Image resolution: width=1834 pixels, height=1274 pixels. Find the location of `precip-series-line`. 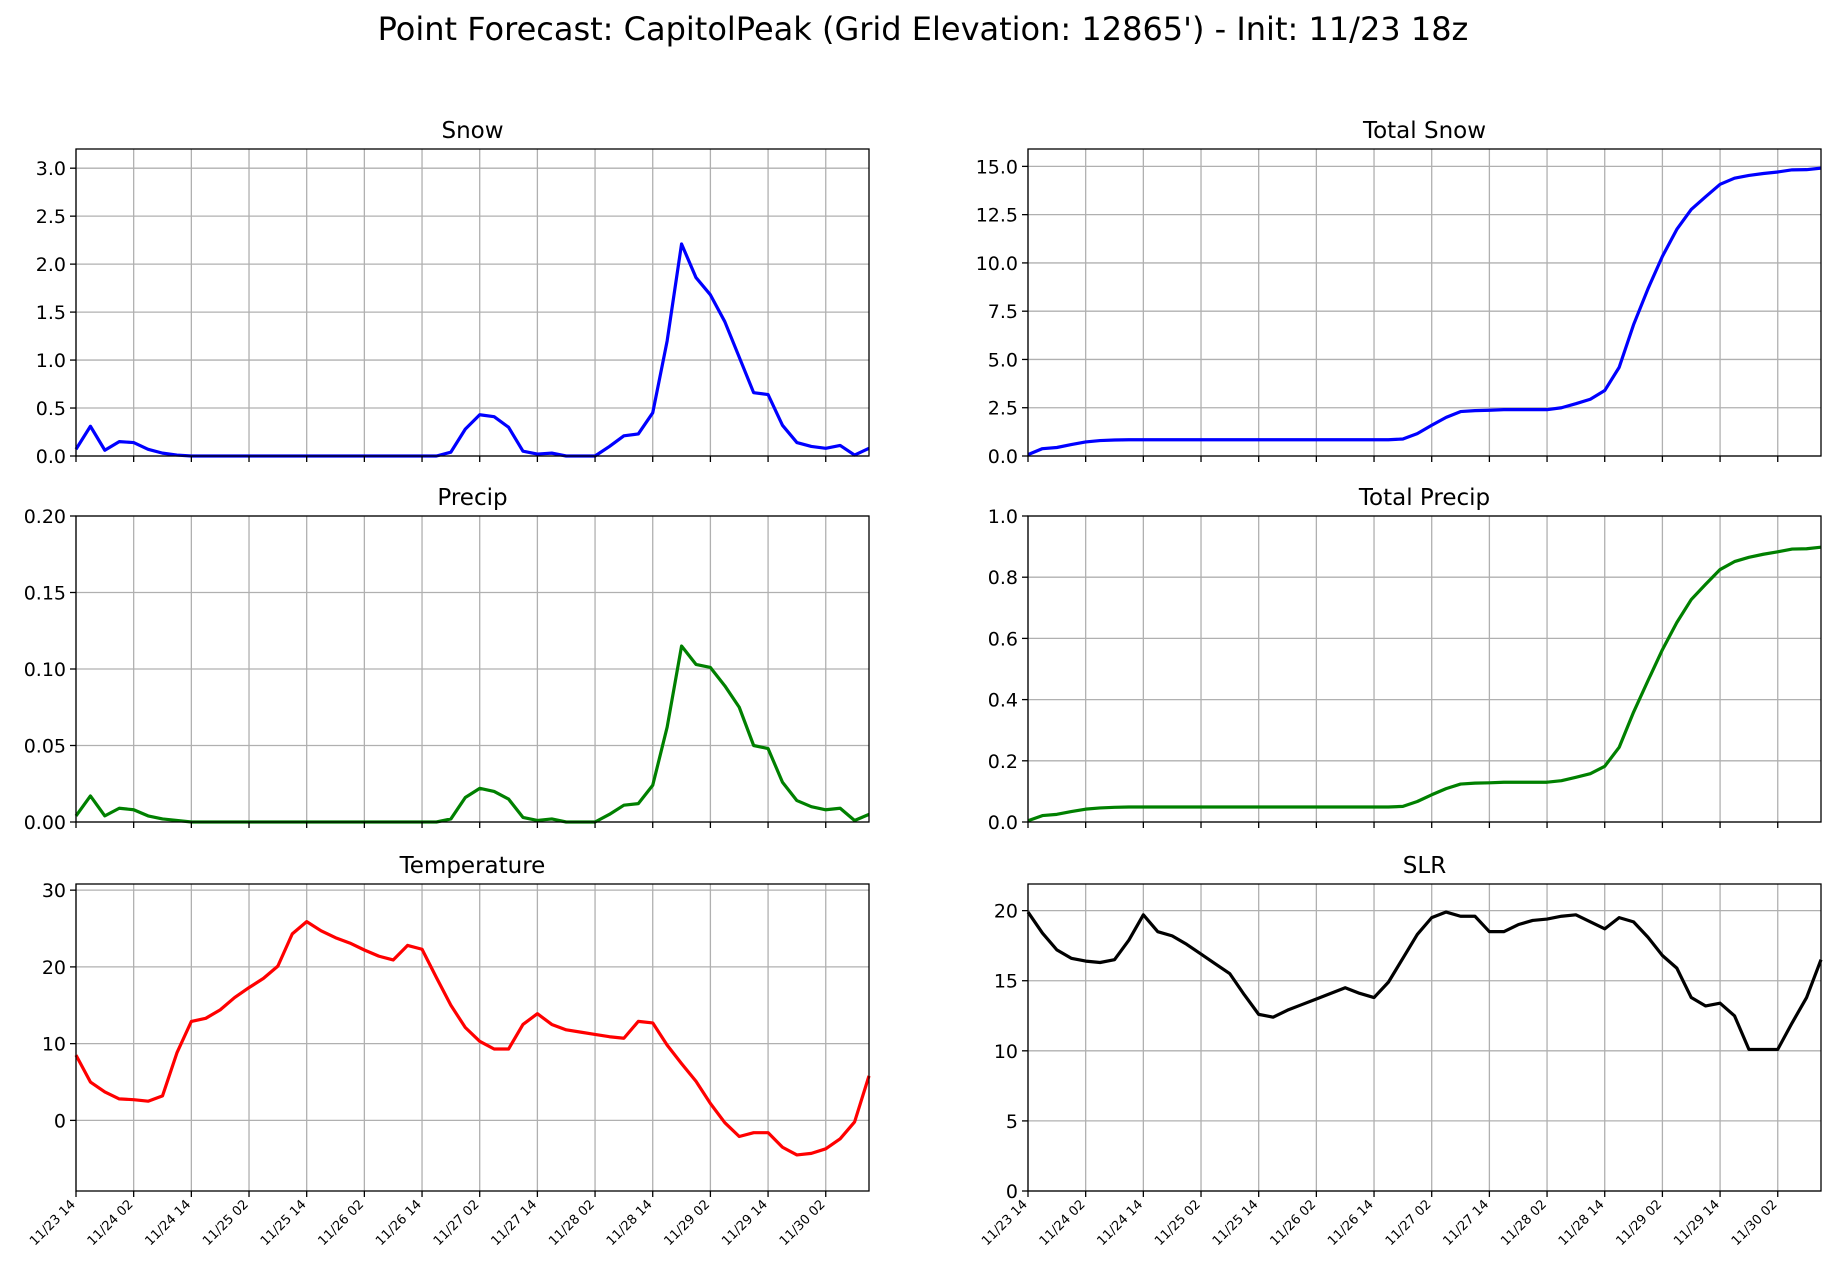

precip-series-line is located at coordinates (472, 734).